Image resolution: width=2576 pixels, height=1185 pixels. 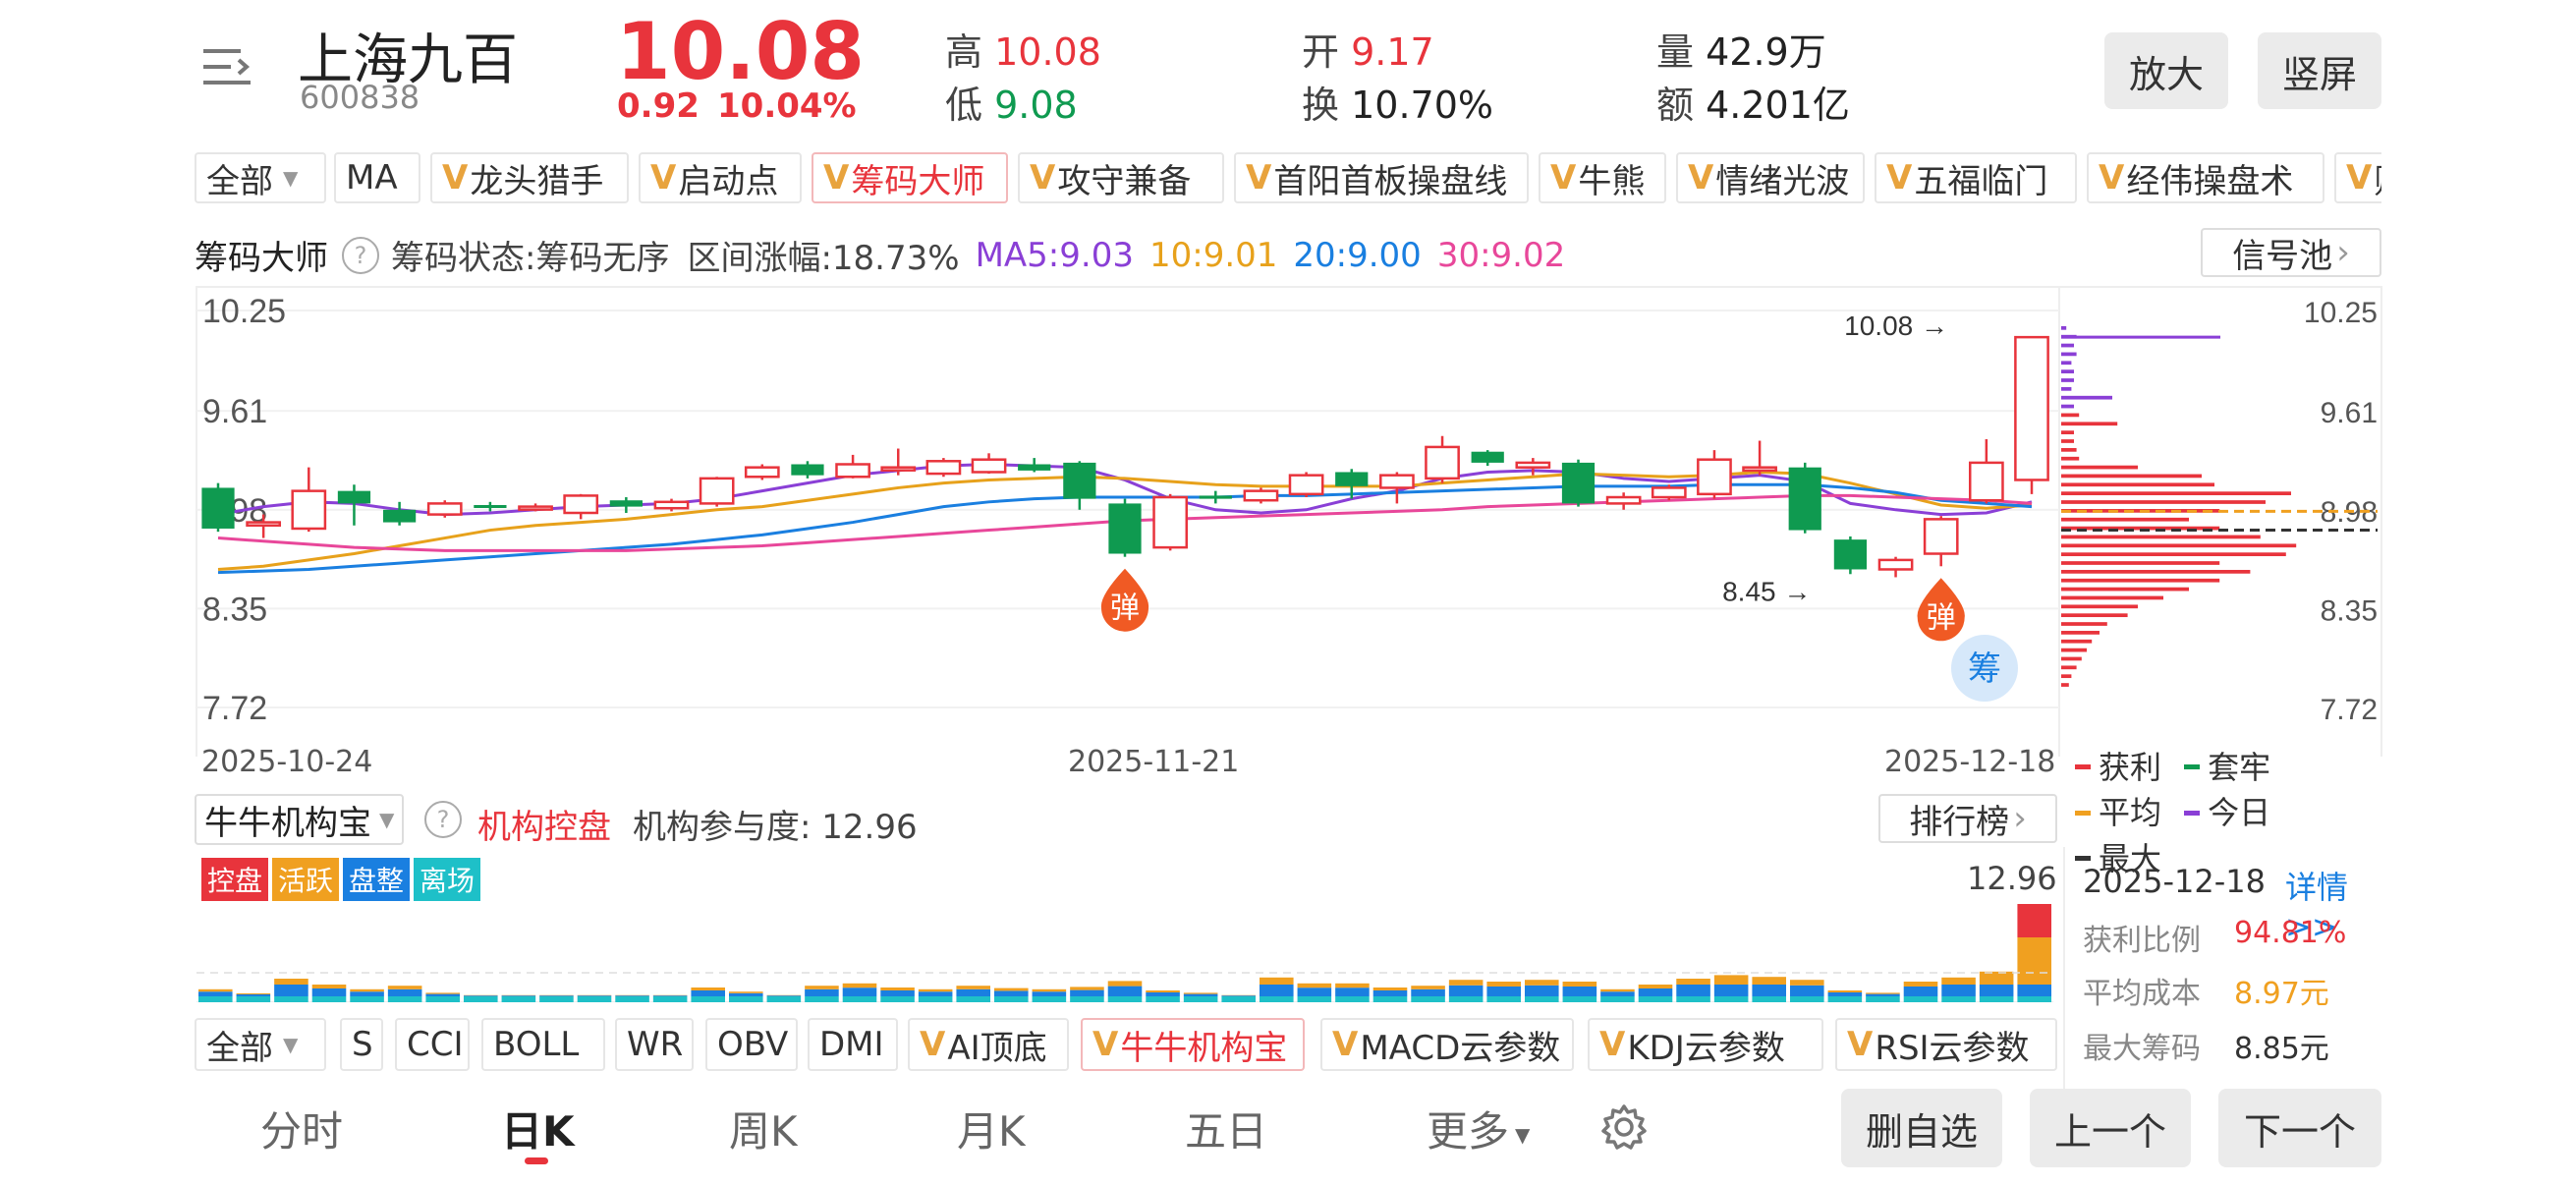 I want to click on sub-indicator-3: BOLL, so click(x=543, y=1045).